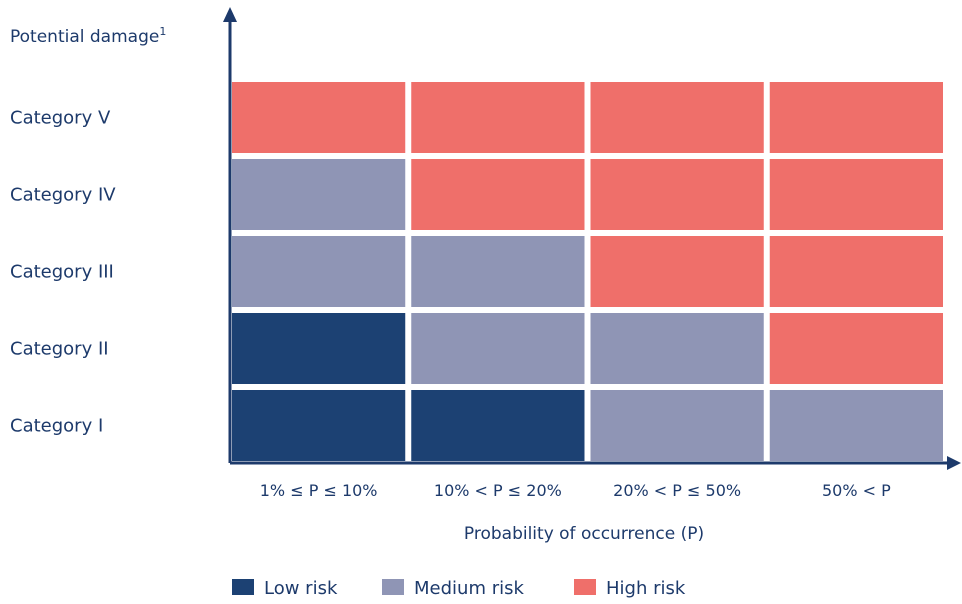 Image resolution: width=962 pixels, height=604 pixels. Describe the element at coordinates (60, 118) in the screenshot. I see `y-tick-label-5: Category V` at that location.